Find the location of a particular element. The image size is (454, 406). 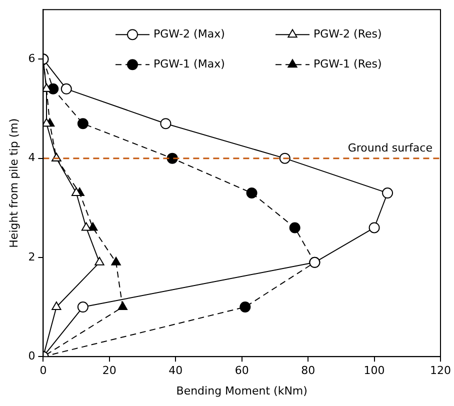

y-tick-label: 0 is located at coordinates (32, 355).